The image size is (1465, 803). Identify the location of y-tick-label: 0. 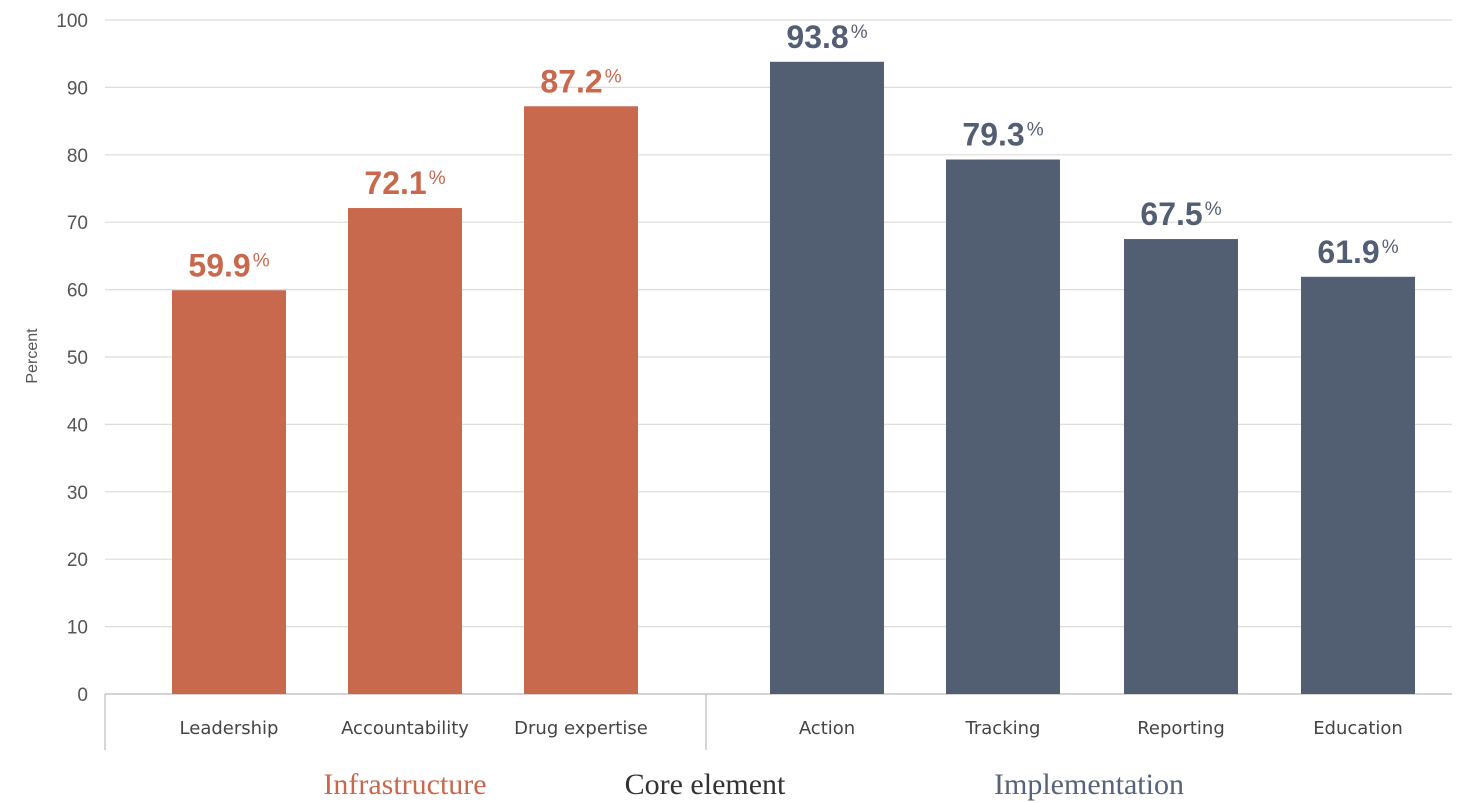
(82, 695).